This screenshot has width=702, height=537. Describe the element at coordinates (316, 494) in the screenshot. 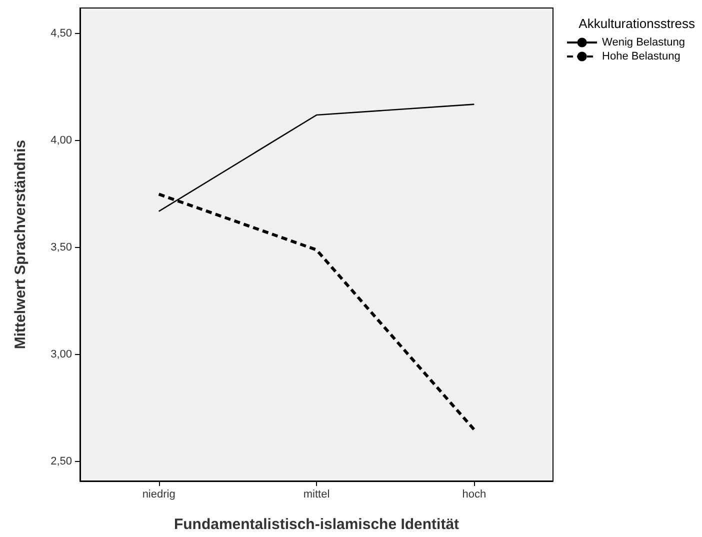

I see `x-tick-label: mittel` at that location.